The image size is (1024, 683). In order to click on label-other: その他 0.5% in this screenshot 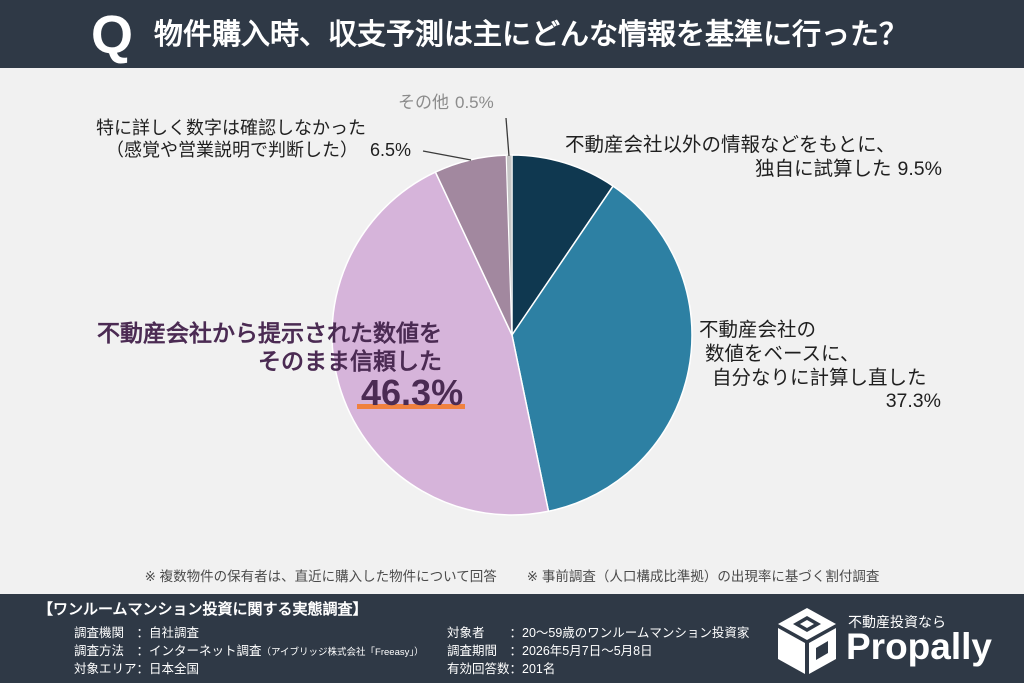, I will do `click(446, 103)`.